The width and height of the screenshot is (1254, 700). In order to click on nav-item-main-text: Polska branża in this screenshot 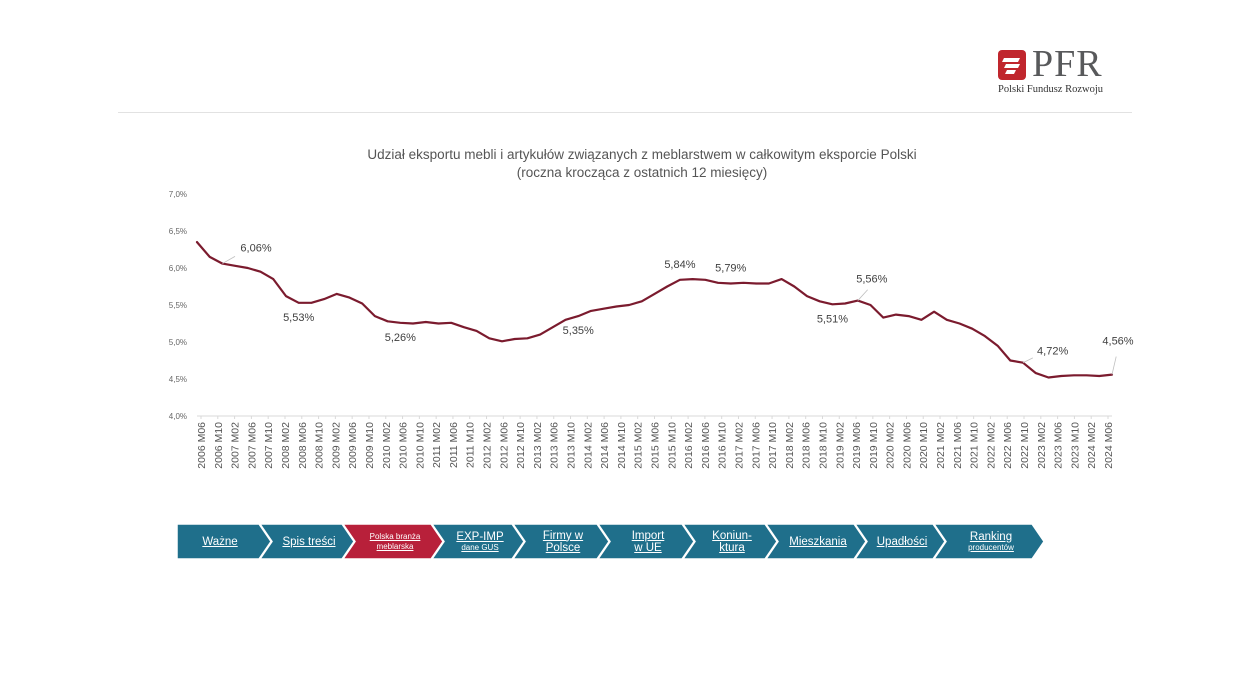, I will do `click(395, 536)`.